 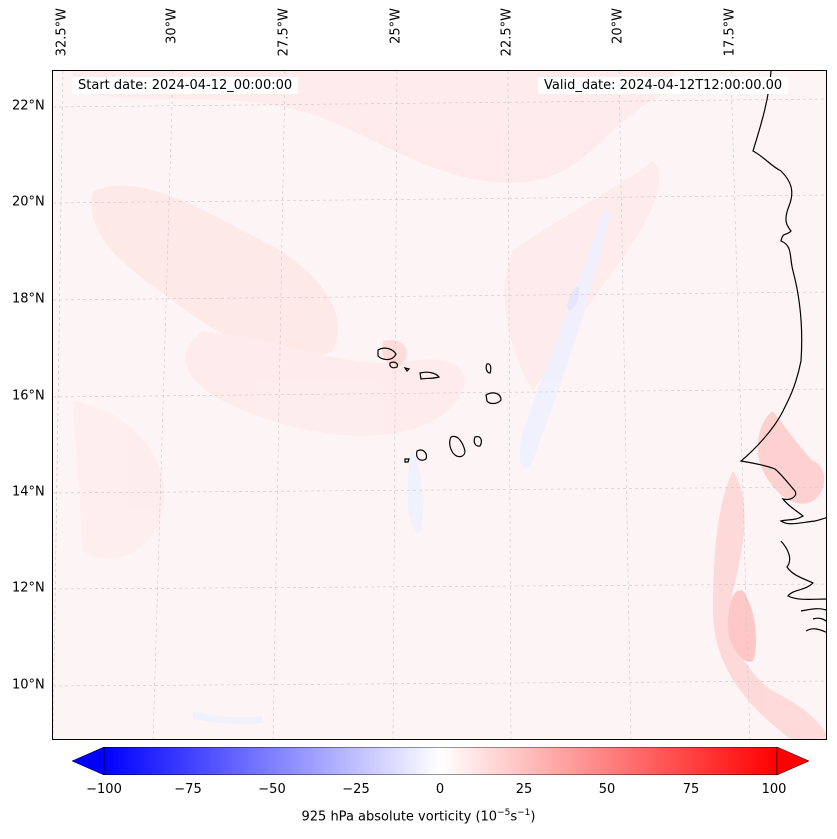 What do you see at coordinates (730, 32) in the screenshot?
I see `lon-label-17-5w: 17.5°W` at bounding box center [730, 32].